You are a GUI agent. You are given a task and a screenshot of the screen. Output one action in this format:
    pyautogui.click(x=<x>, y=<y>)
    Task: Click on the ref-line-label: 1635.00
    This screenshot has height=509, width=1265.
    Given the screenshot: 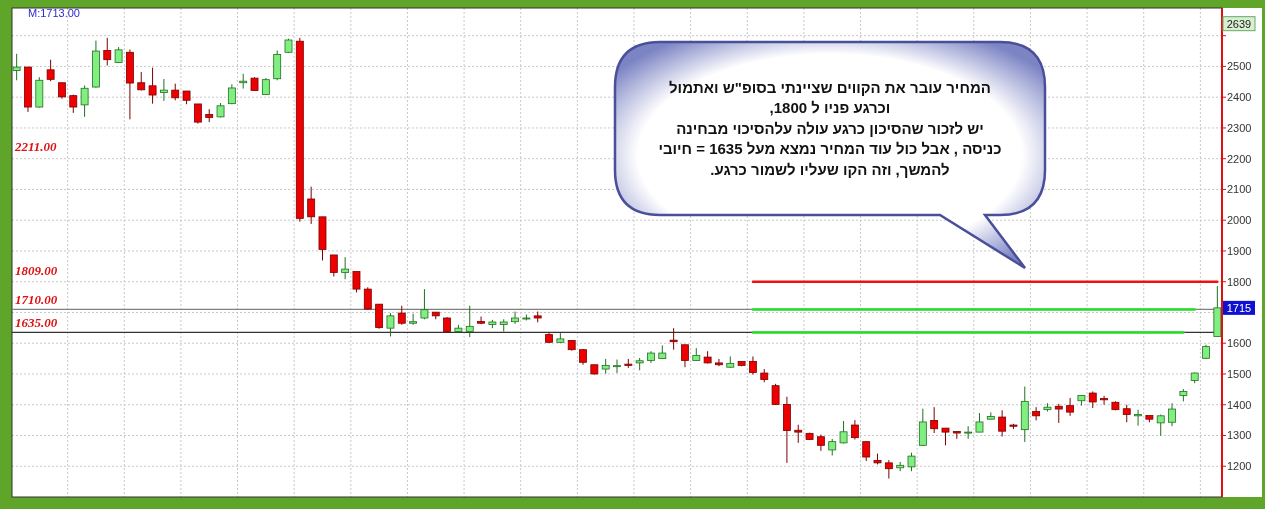 What is the action you would take?
    pyautogui.click(x=36, y=323)
    